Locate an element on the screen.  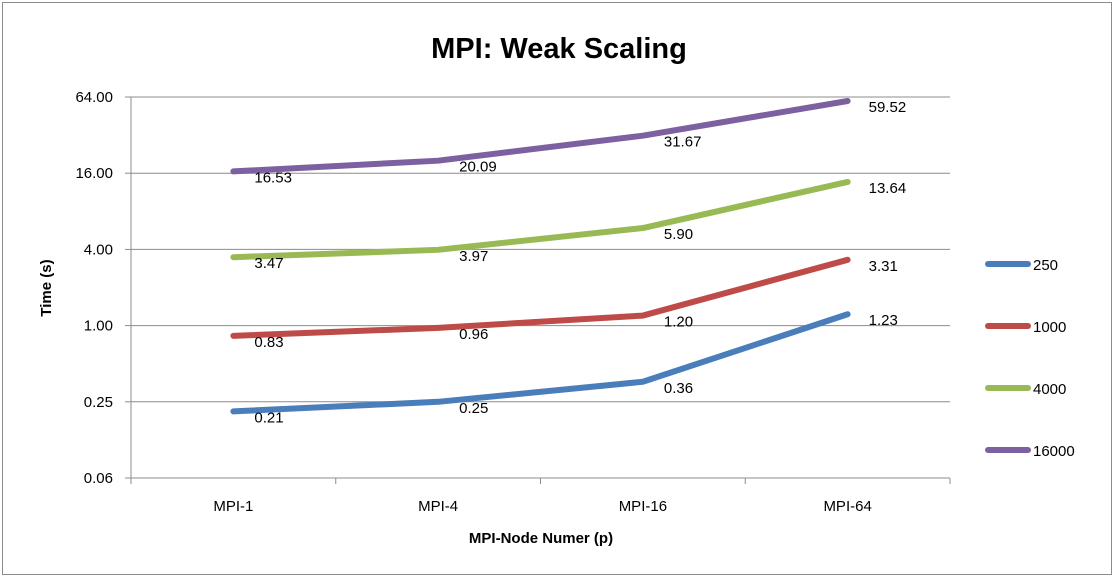
x-tick-label: MPI-4 is located at coordinates (438, 506).